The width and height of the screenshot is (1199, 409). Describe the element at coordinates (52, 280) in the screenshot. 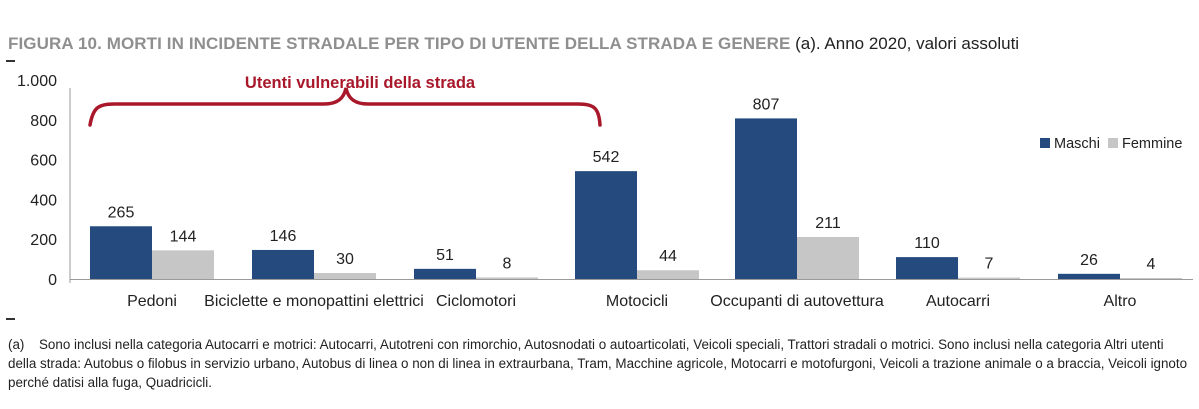

I see `y-tick-label: 0` at that location.